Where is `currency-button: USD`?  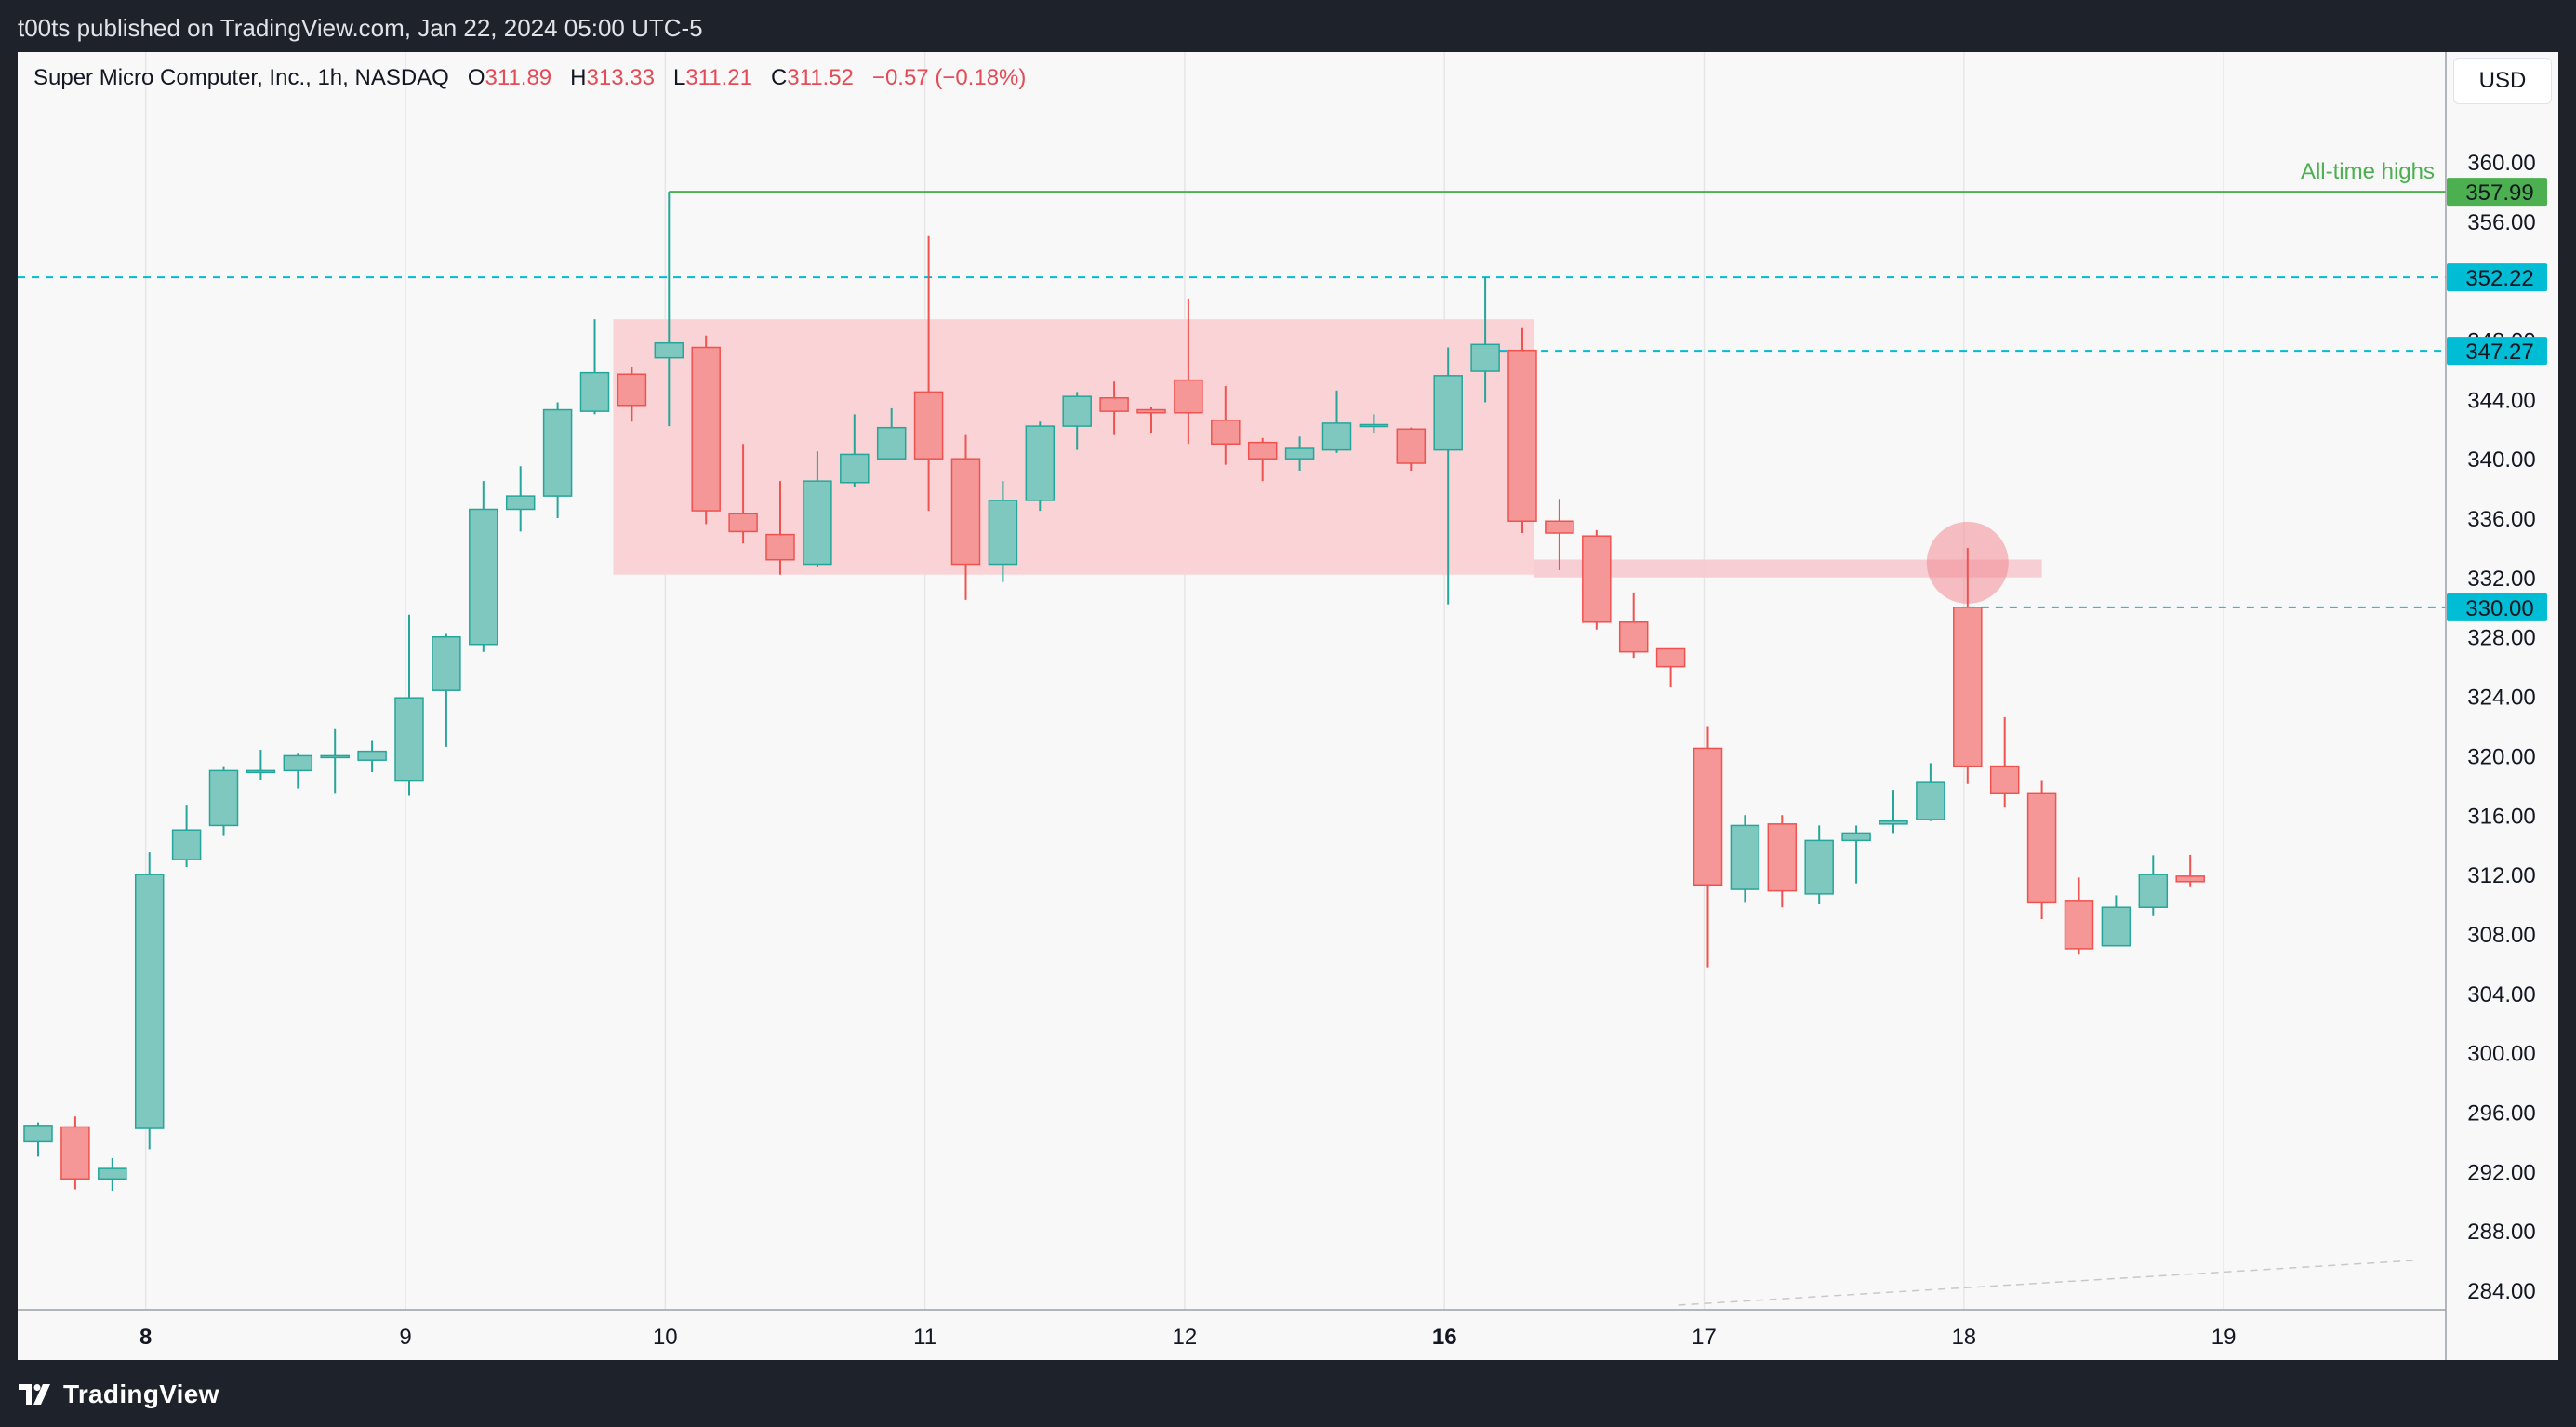 currency-button: USD is located at coordinates (2502, 81).